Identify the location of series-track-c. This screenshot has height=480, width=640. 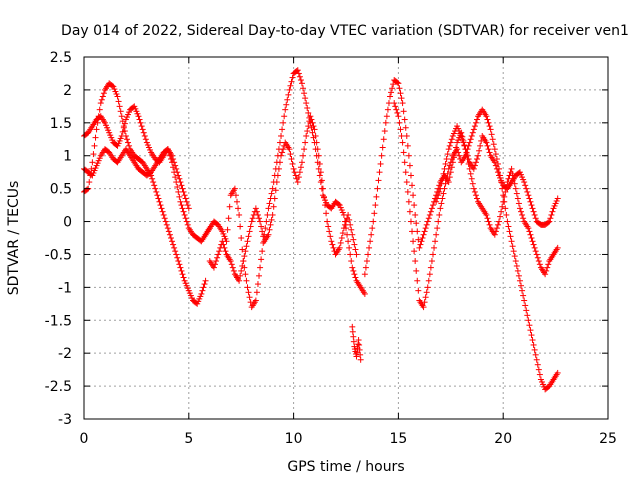
(136, 179).